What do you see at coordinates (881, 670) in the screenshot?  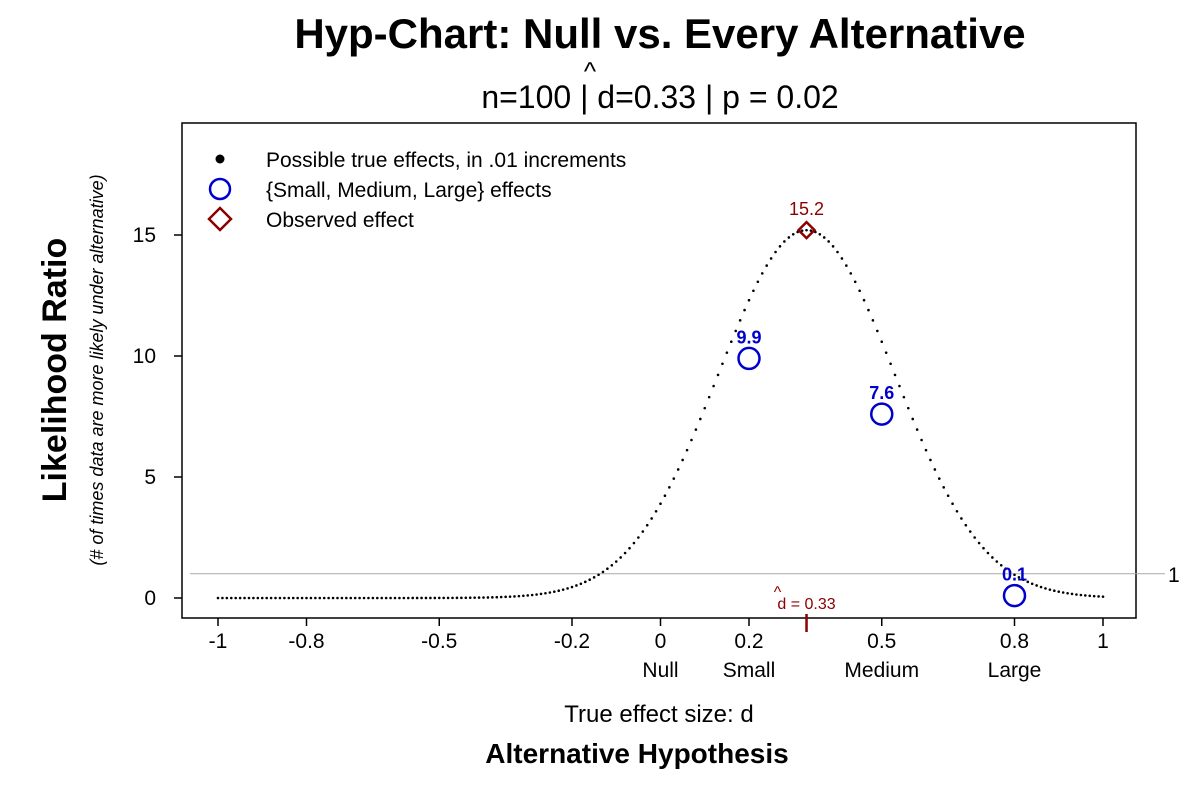 I see `x-category-label: Medium` at bounding box center [881, 670].